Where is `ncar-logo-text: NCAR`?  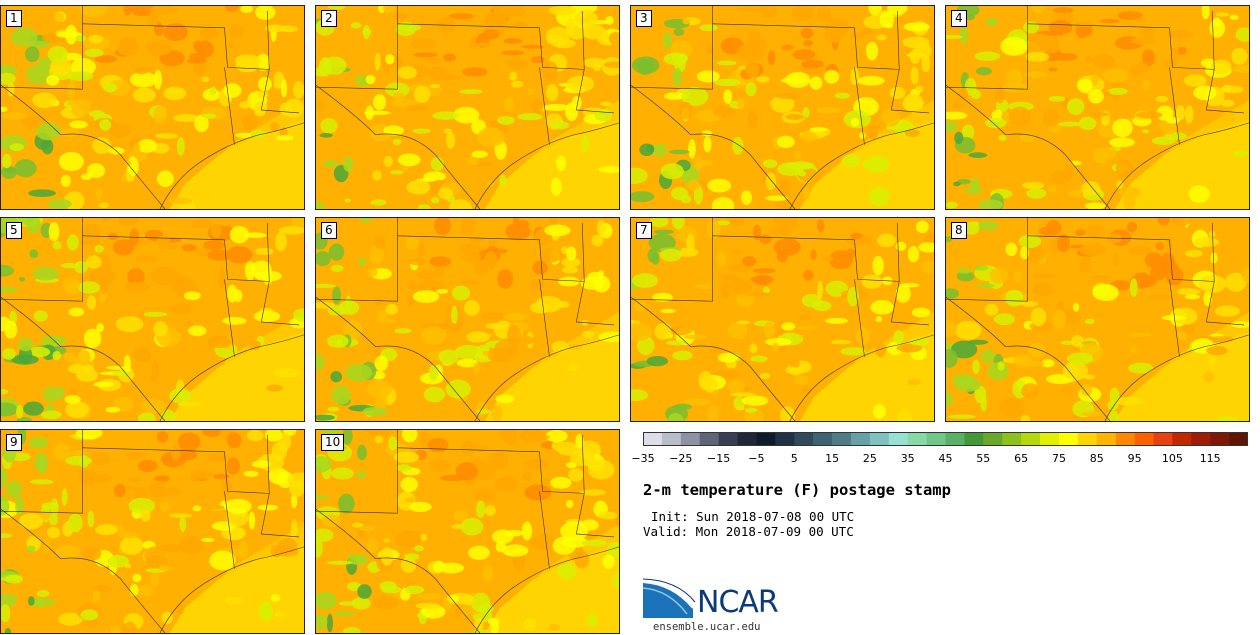
ncar-logo-text: NCAR is located at coordinates (738, 602).